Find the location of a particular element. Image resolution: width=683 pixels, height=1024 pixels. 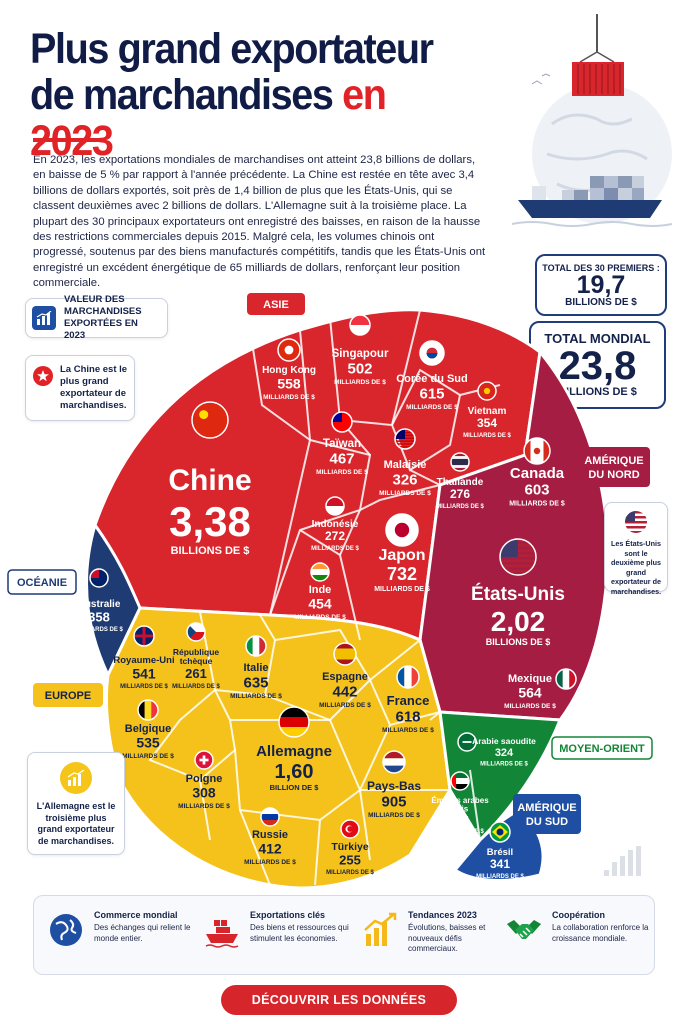

country-value: 2,02 is located at coordinates (518, 621).